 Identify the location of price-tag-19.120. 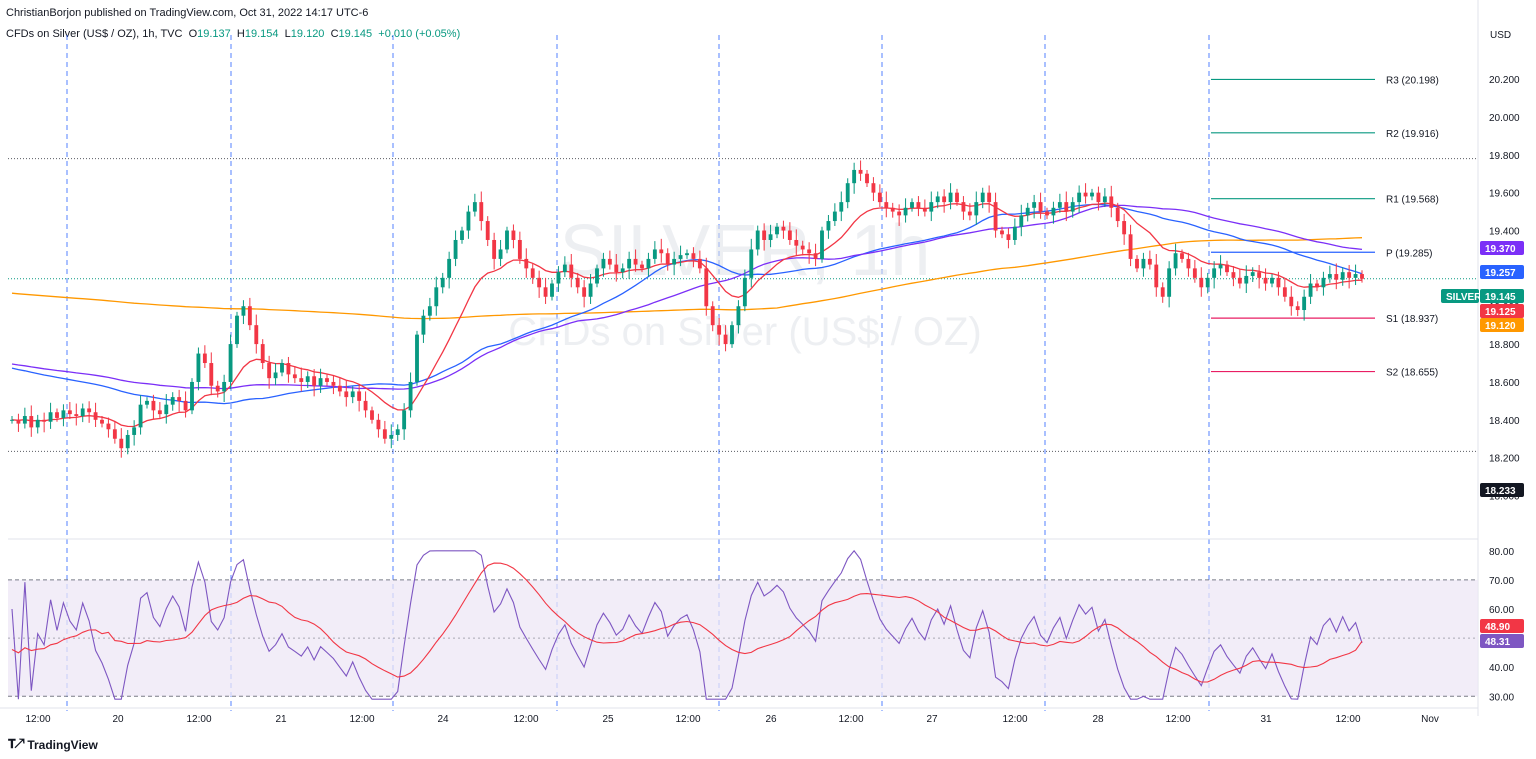
(1502, 325).